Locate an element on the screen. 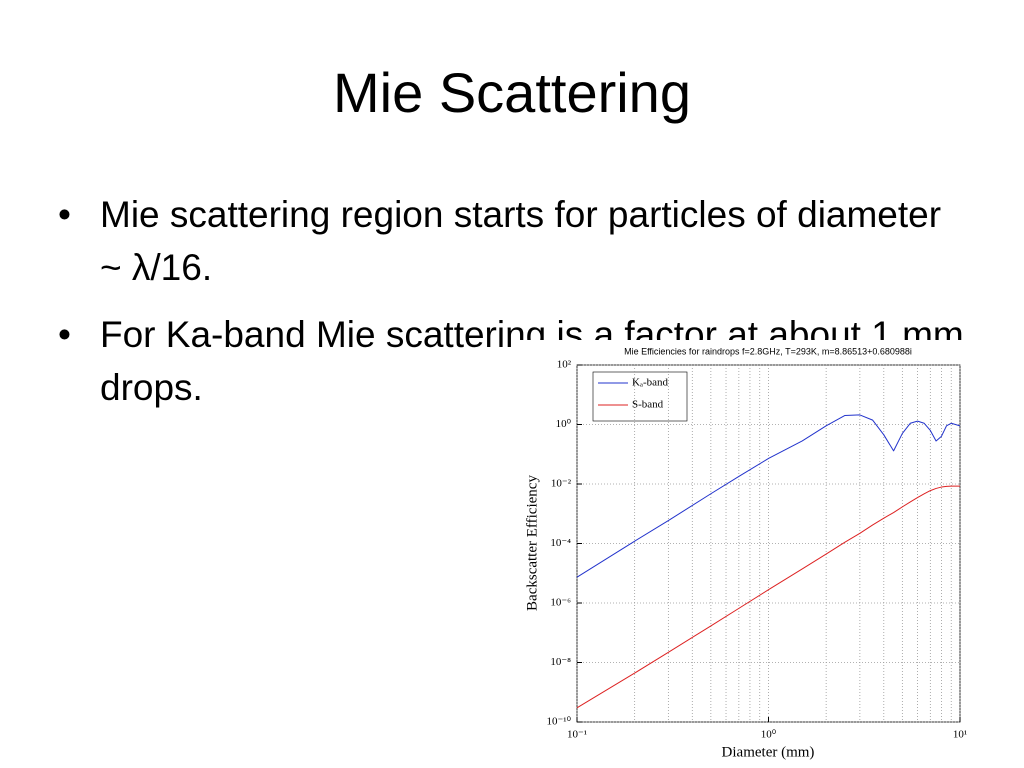  y-tick-label: 10⁻⁴ is located at coordinates (560, 543).